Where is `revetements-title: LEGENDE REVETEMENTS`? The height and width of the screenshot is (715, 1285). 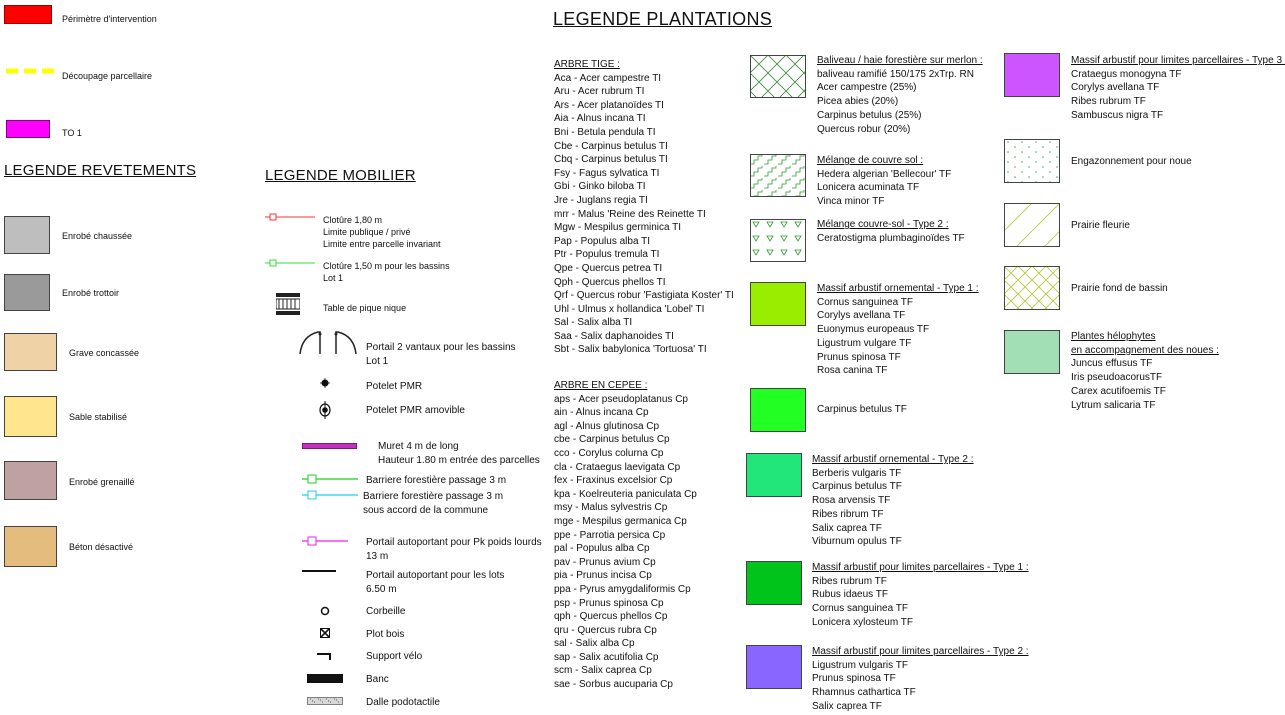 revetements-title: LEGENDE REVETEMENTS is located at coordinates (100, 170).